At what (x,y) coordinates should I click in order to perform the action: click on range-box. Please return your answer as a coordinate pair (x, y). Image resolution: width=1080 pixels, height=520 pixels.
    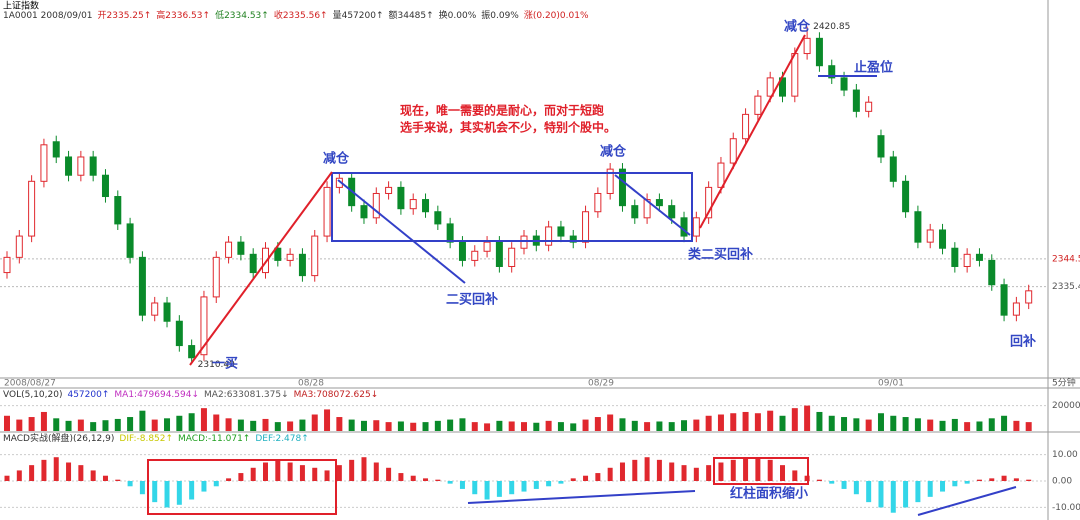
    Looking at the image, I should click on (512, 207).